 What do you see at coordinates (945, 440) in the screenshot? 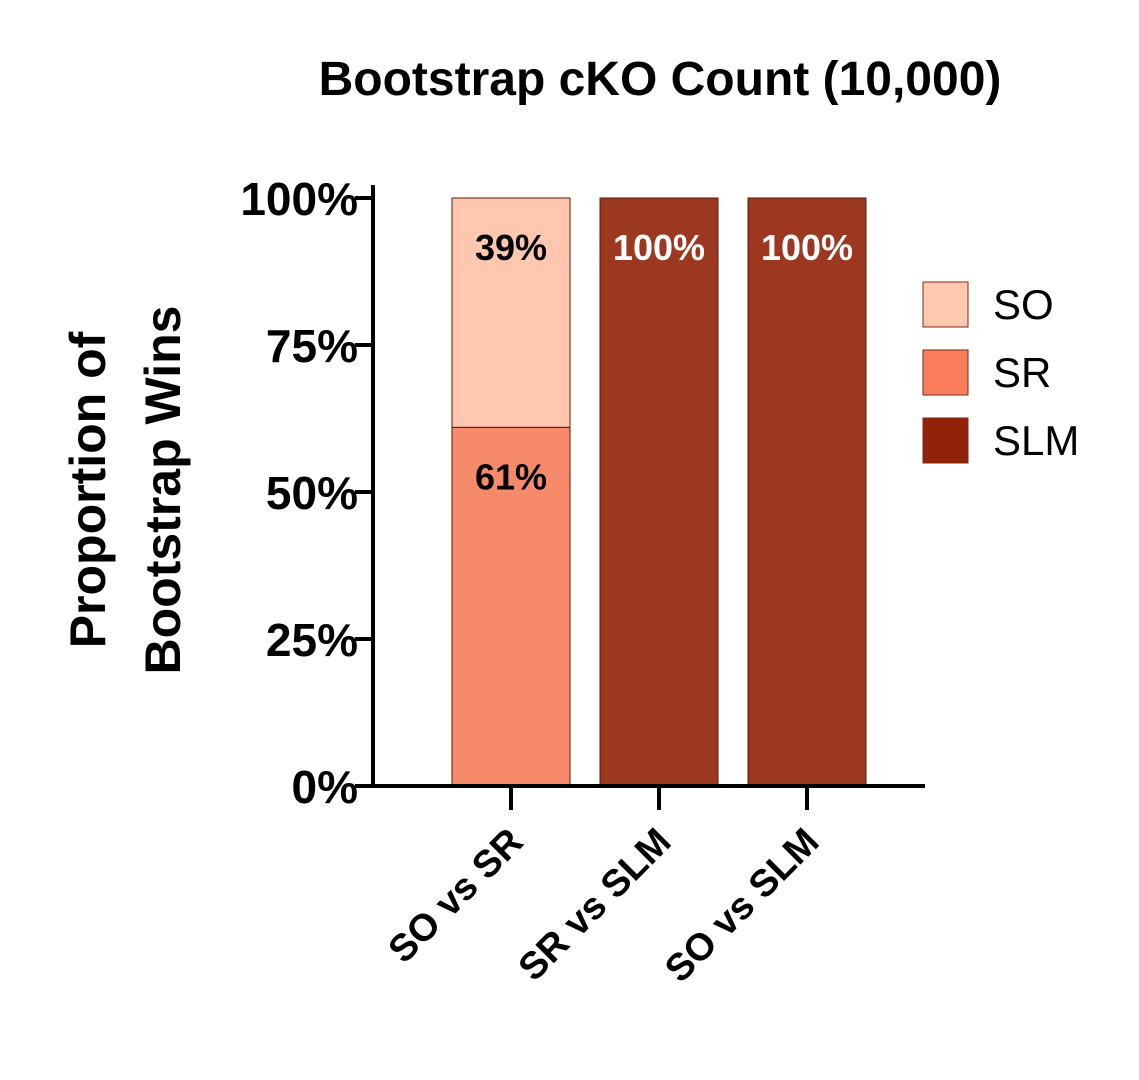
I see `legend-swatch-slm` at bounding box center [945, 440].